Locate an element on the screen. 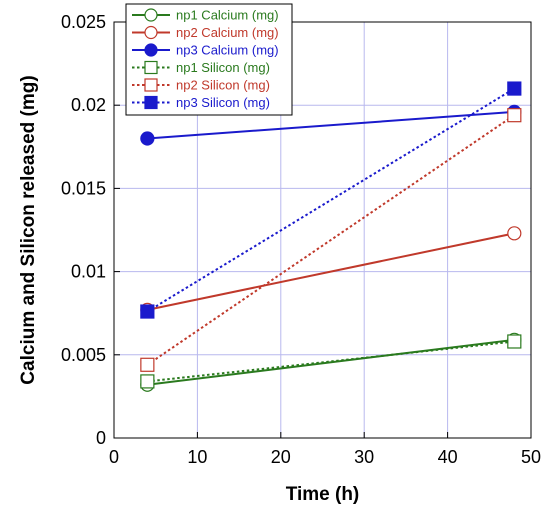  y-tick-label: 0 is located at coordinates (101, 438).